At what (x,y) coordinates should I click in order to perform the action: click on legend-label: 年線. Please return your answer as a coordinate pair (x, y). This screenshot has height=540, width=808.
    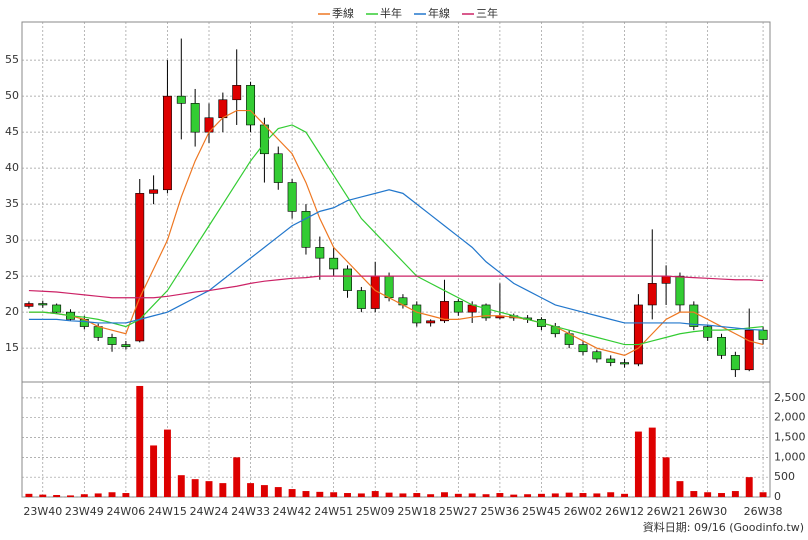
    Looking at the image, I should click on (439, 13).